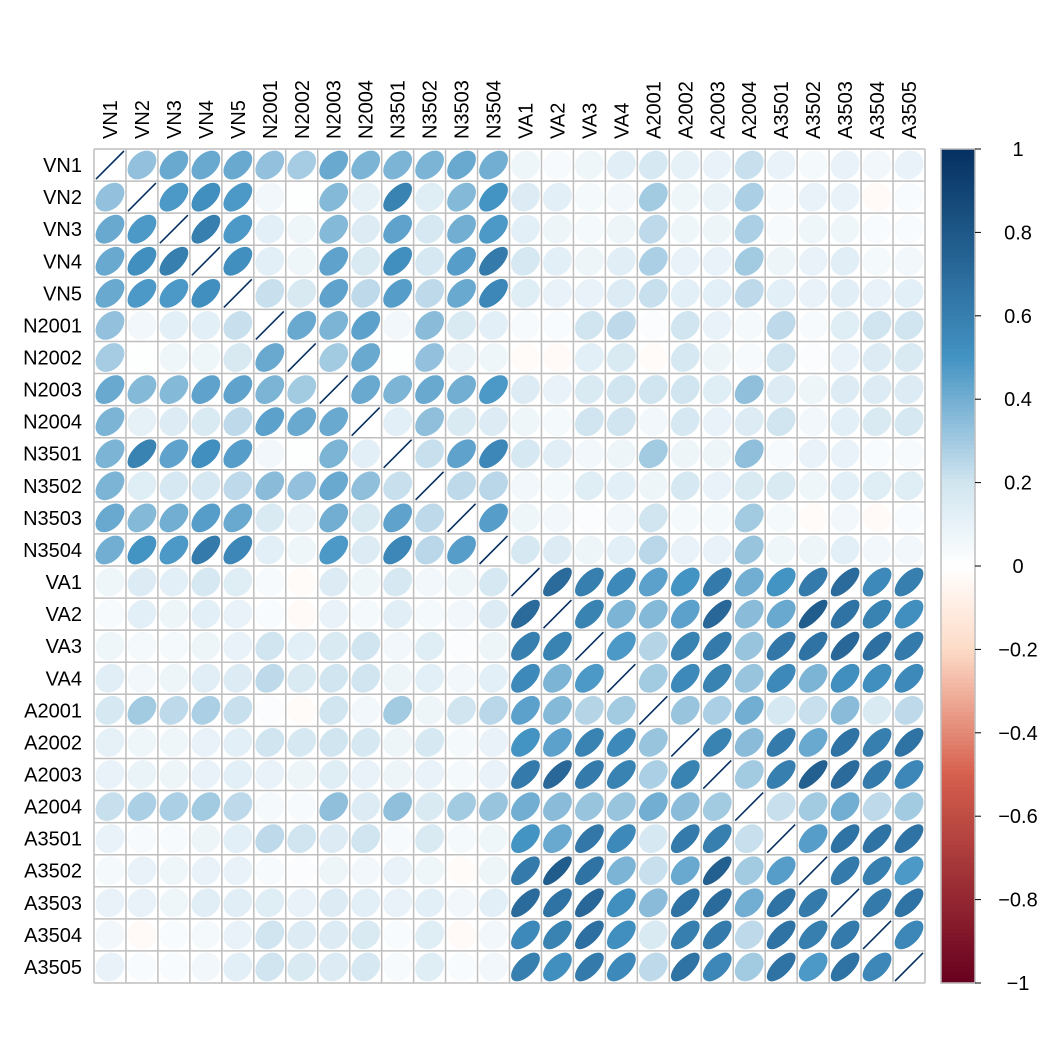  What do you see at coordinates (206, 742) in the screenshot?
I see `cell-A2002-VN4` at bounding box center [206, 742].